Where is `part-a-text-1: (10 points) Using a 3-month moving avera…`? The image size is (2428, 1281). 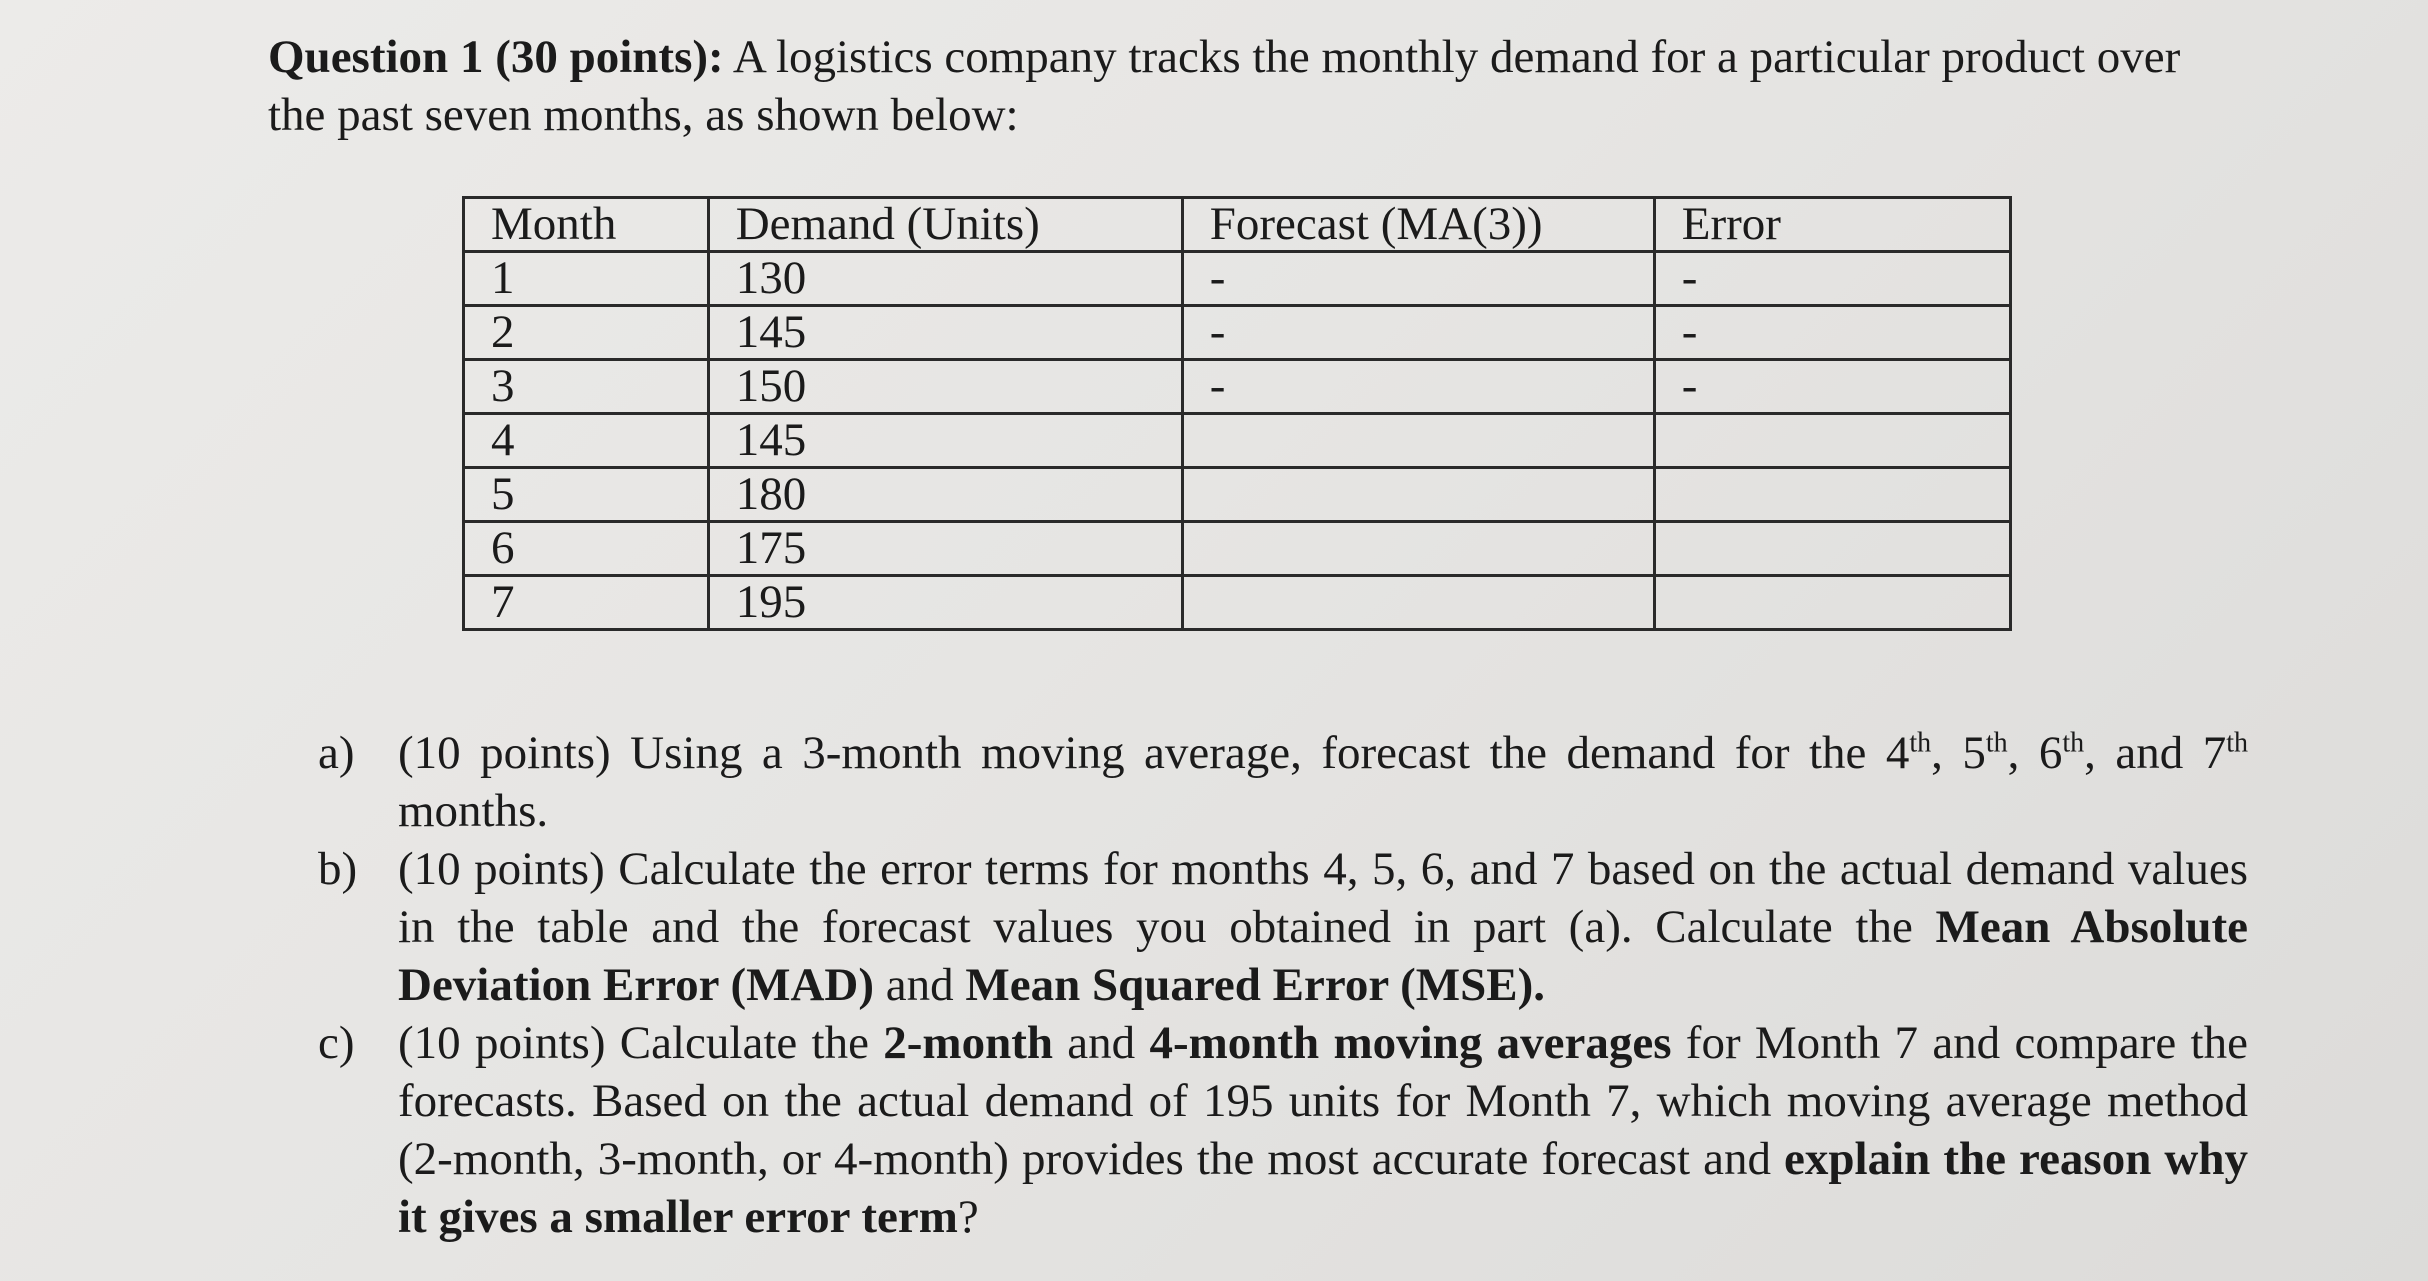
part-a-text-1: (10 points) Using a 3-month moving avera… is located at coordinates (1154, 753).